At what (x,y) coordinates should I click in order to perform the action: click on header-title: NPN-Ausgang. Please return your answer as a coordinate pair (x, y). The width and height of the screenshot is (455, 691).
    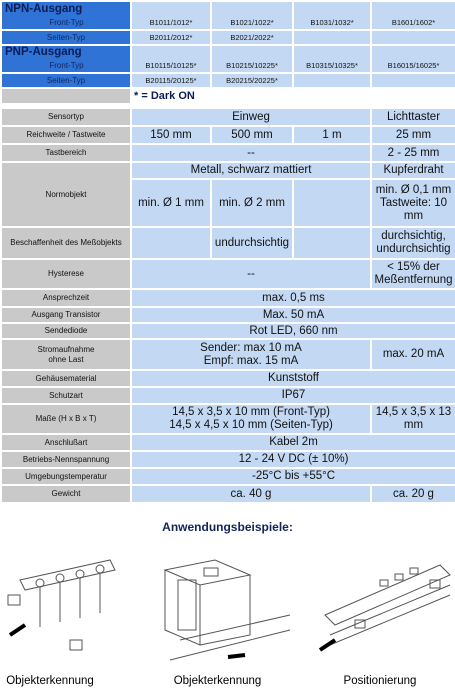
    Looking at the image, I should click on (44, 8).